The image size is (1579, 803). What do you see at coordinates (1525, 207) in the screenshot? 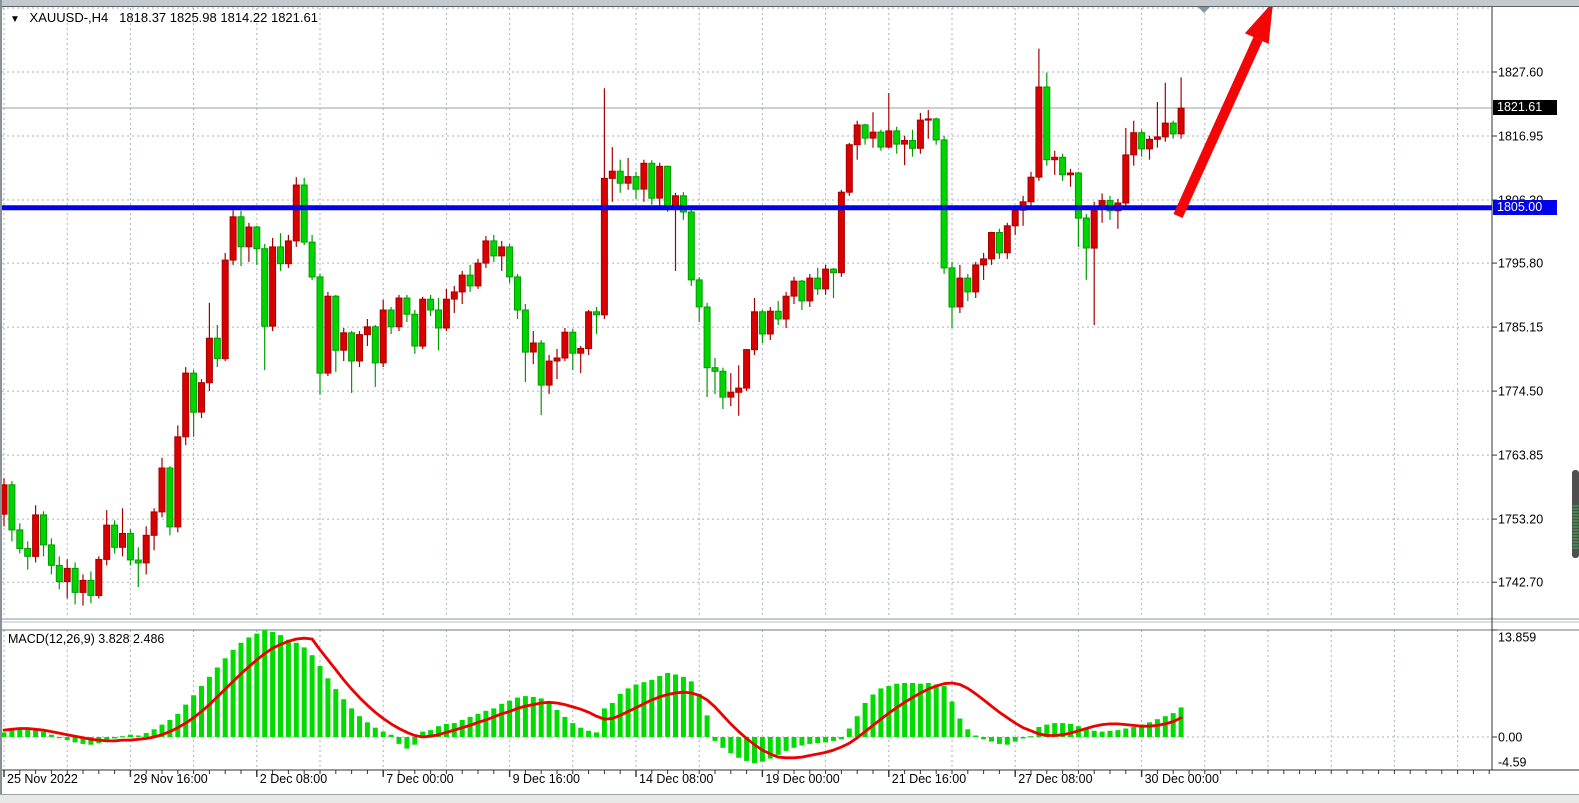
I see `hline-price-badge: 1805.00` at bounding box center [1525, 207].